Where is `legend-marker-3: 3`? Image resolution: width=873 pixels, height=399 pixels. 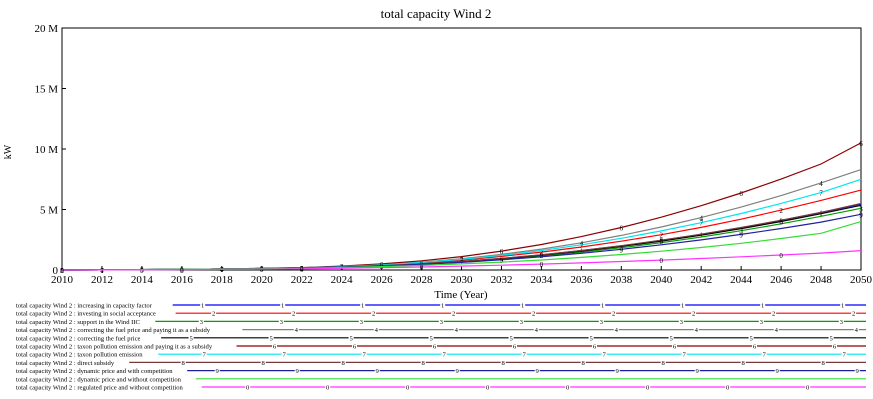 legend-marker-3: 3 is located at coordinates (602, 322).